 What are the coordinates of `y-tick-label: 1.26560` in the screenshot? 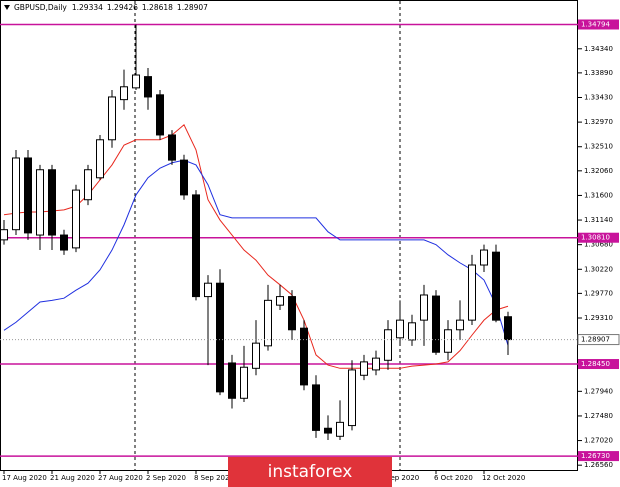 It's located at (598, 465).